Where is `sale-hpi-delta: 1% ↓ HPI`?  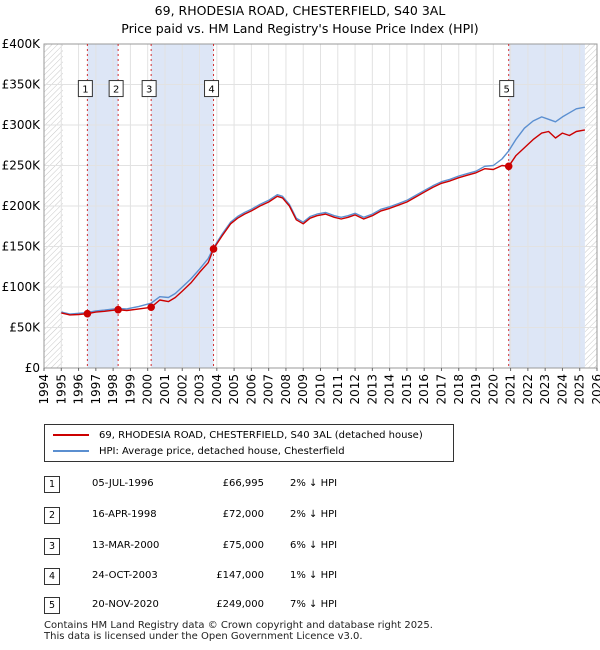
sale-hpi-delta: 1% ↓ HPI is located at coordinates (314, 575).